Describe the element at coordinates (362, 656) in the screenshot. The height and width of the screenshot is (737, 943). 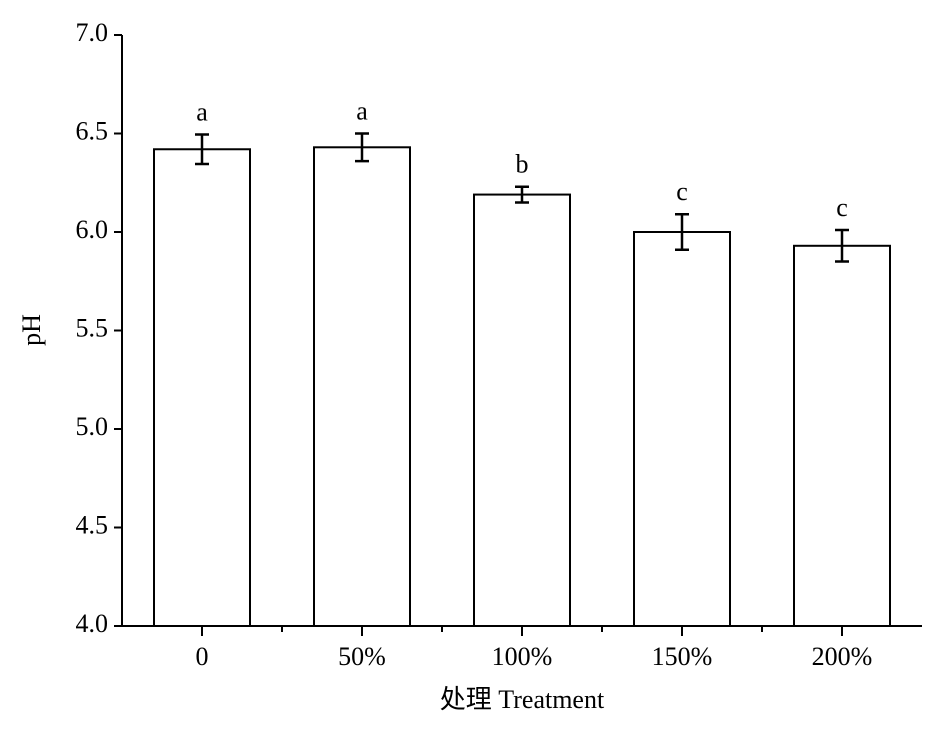
I see `x-tick-label: 50%` at that location.